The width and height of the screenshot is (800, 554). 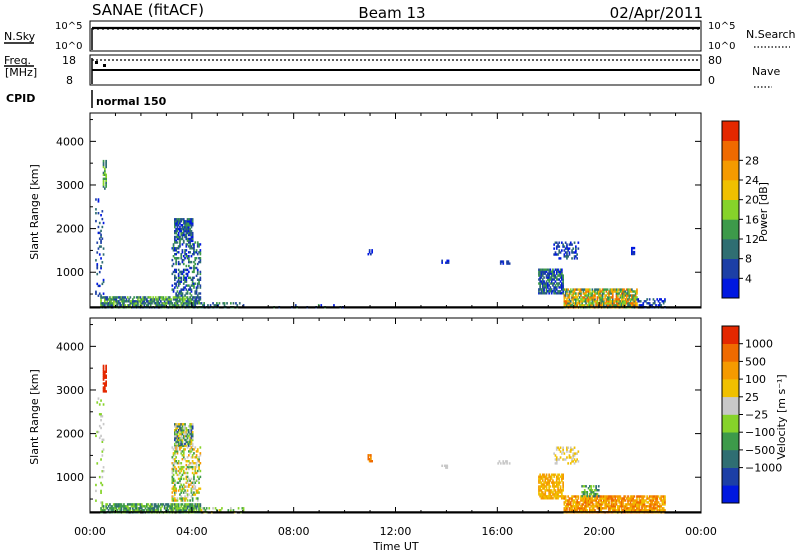 What do you see at coordinates (69, 80) in the screenshot?
I see `freq-tick-low: 8` at bounding box center [69, 80].